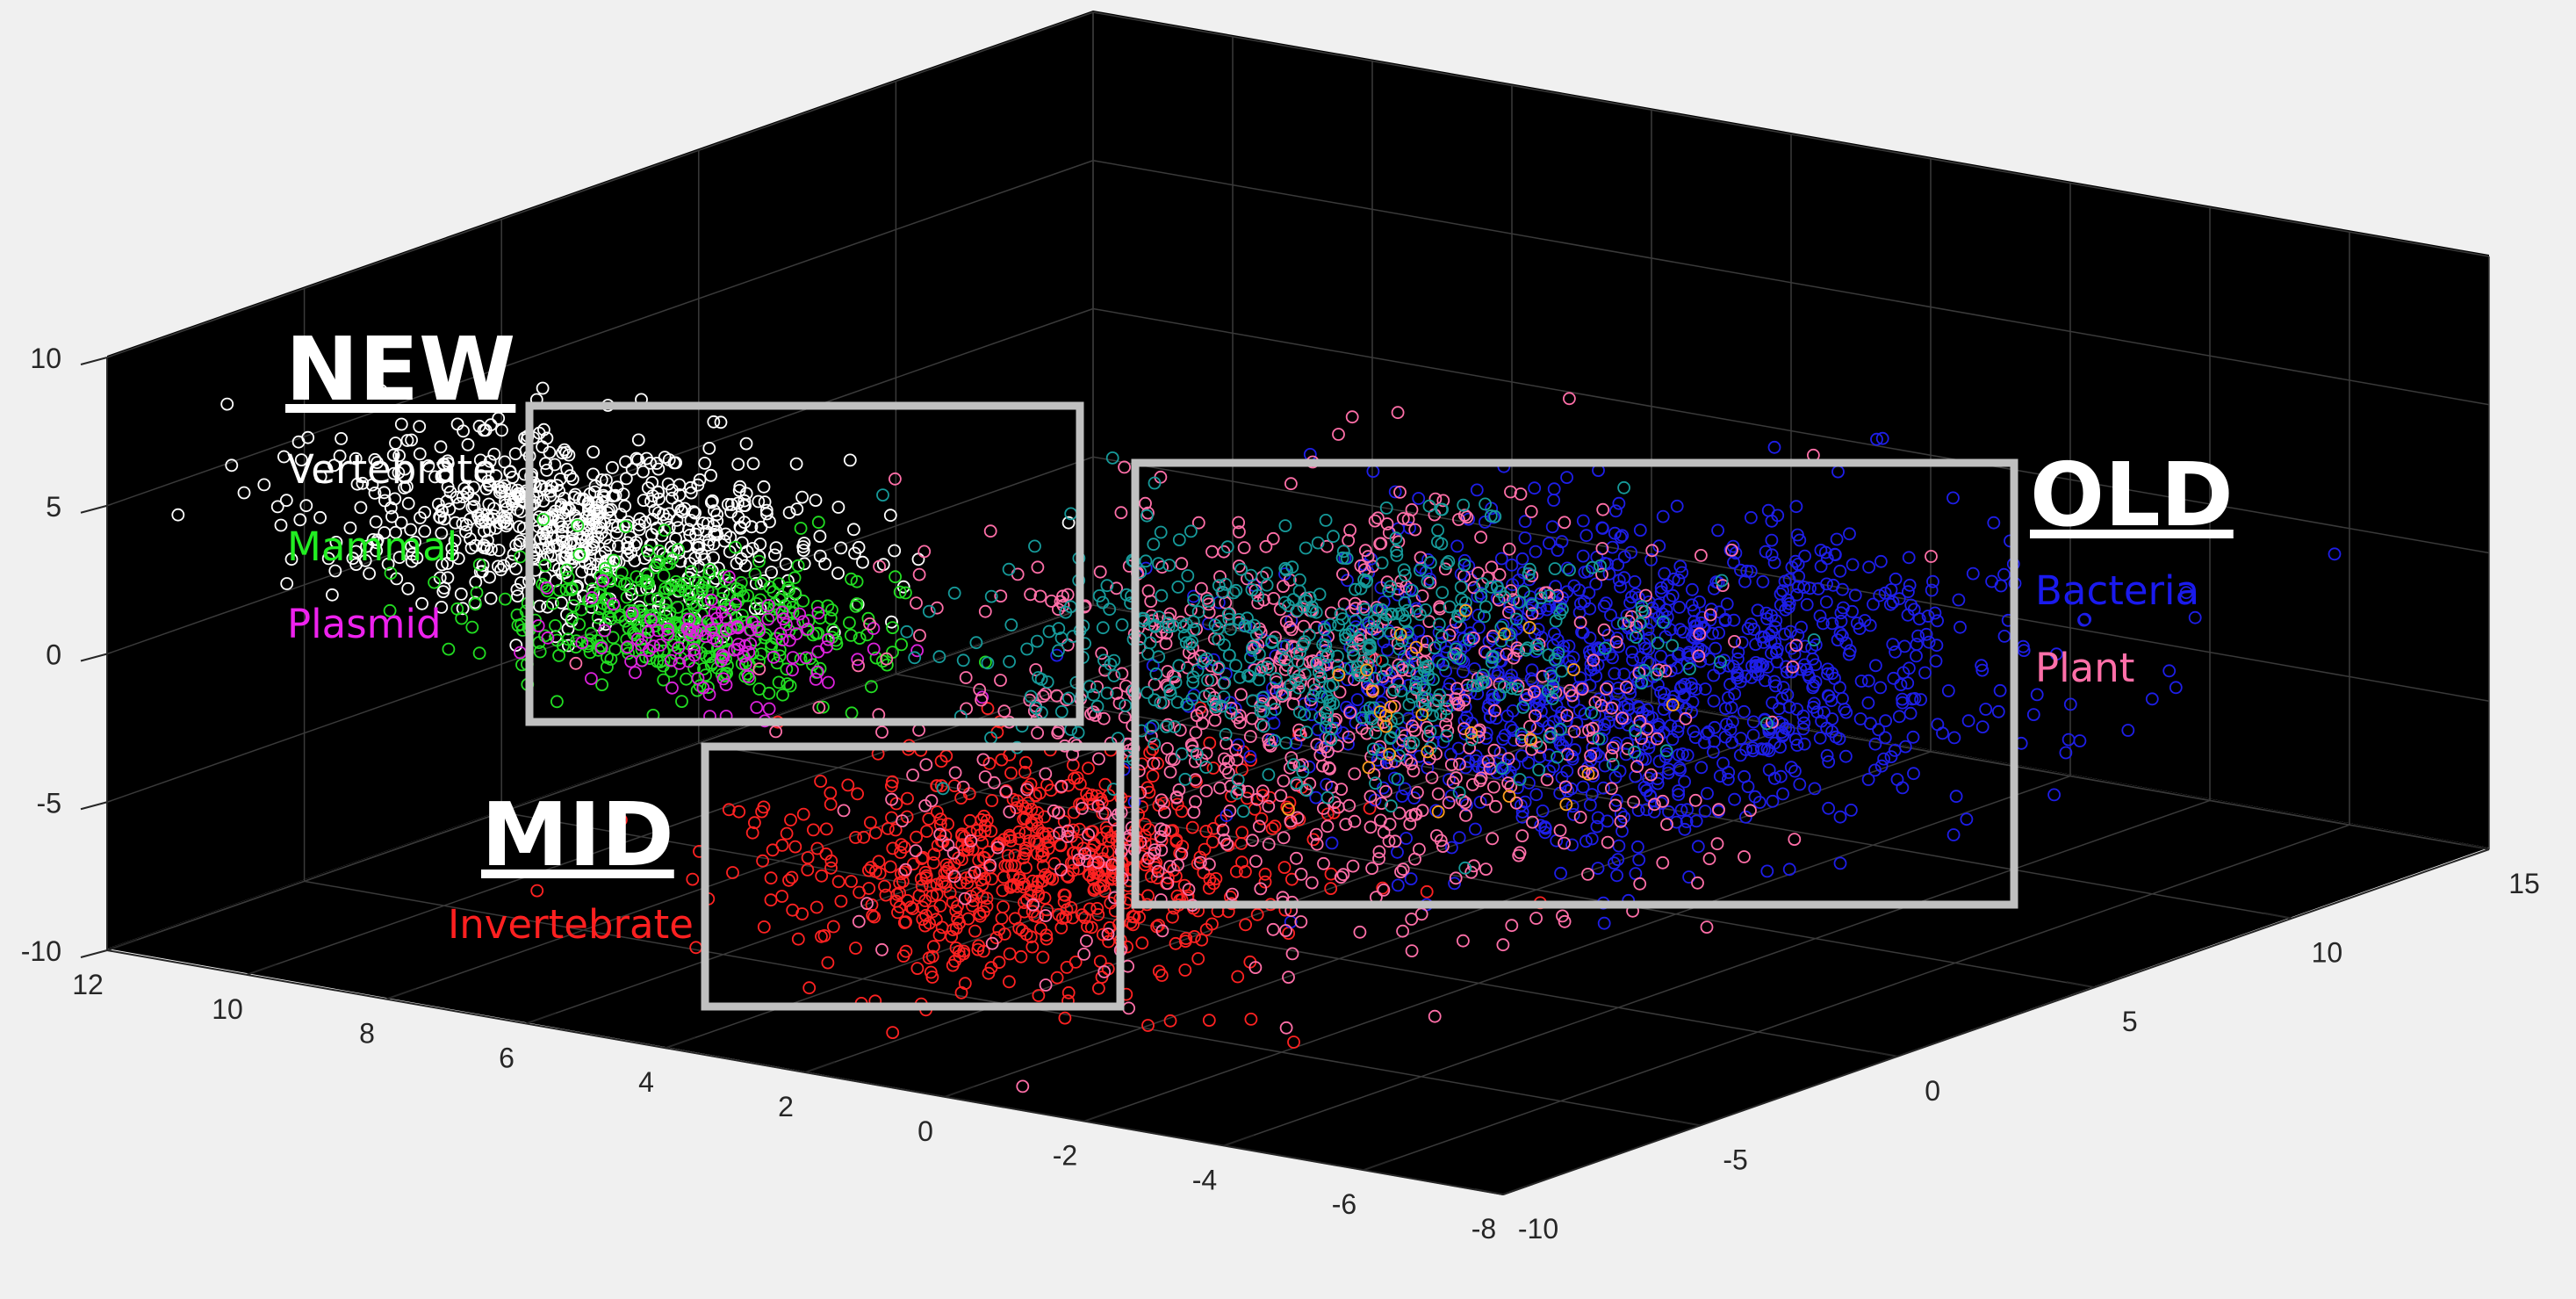 The image size is (2576, 1299). I want to click on old-heading: OLD, so click(2132, 495).